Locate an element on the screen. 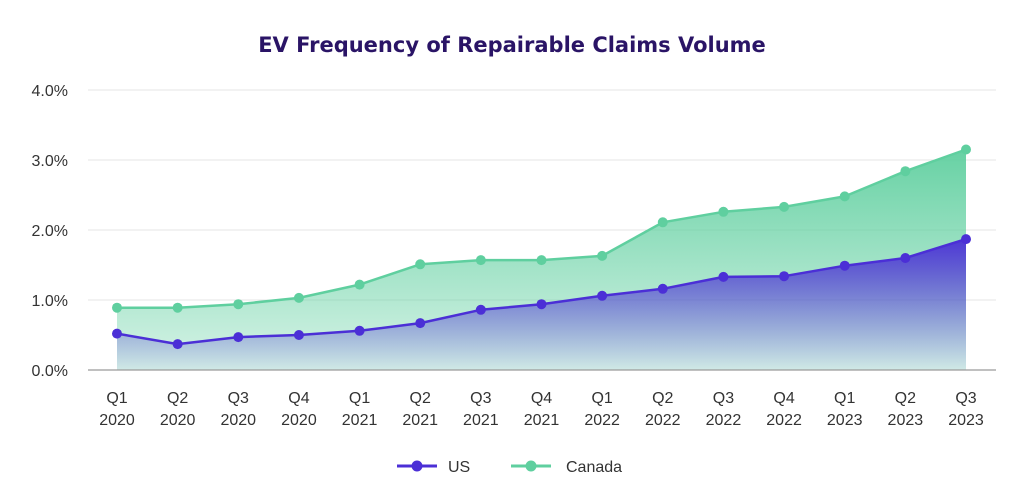 This screenshot has width=1024, height=485. legend-label: Canada is located at coordinates (594, 467).